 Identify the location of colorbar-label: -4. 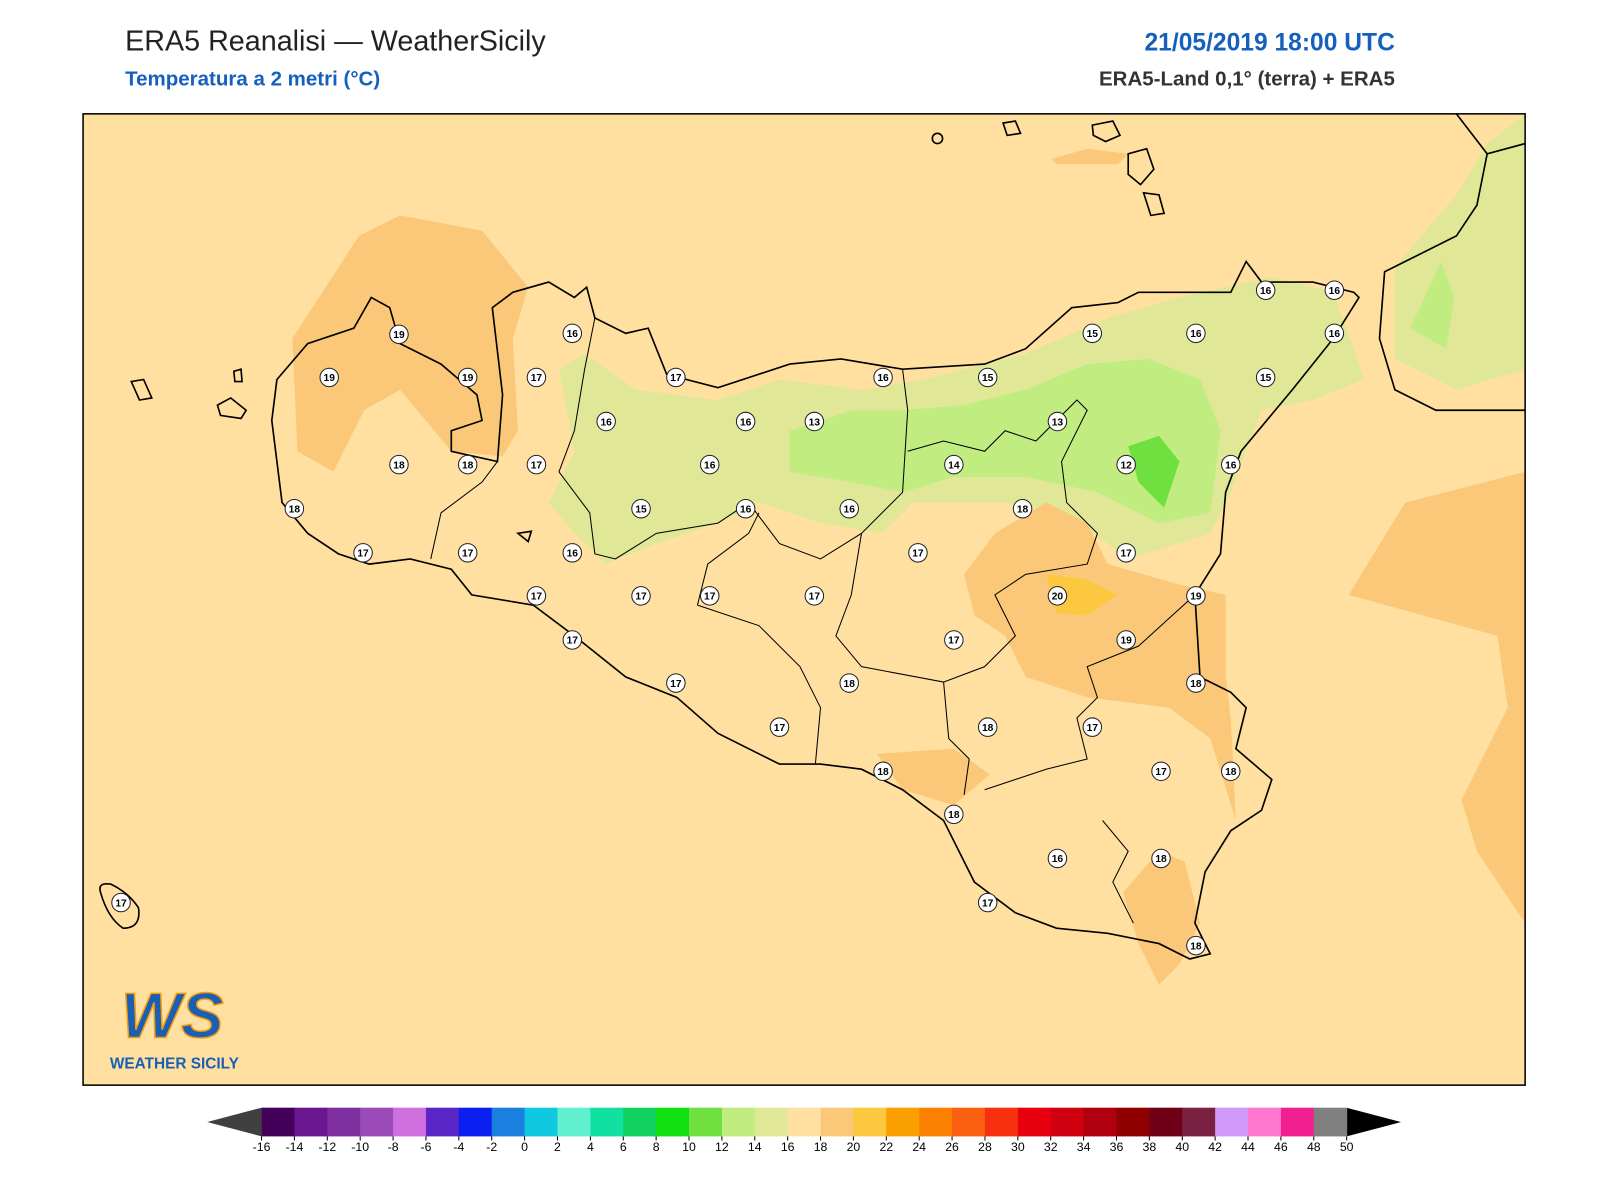
(458, 1147).